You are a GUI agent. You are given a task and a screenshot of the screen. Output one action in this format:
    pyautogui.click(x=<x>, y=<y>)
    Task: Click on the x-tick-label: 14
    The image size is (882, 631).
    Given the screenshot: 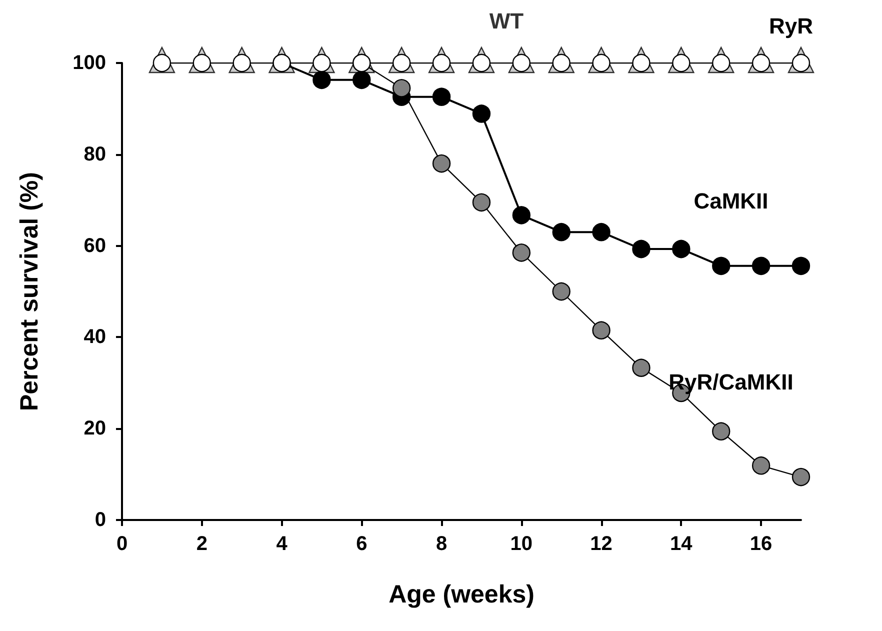 What is the action you would take?
    pyautogui.click(x=682, y=544)
    